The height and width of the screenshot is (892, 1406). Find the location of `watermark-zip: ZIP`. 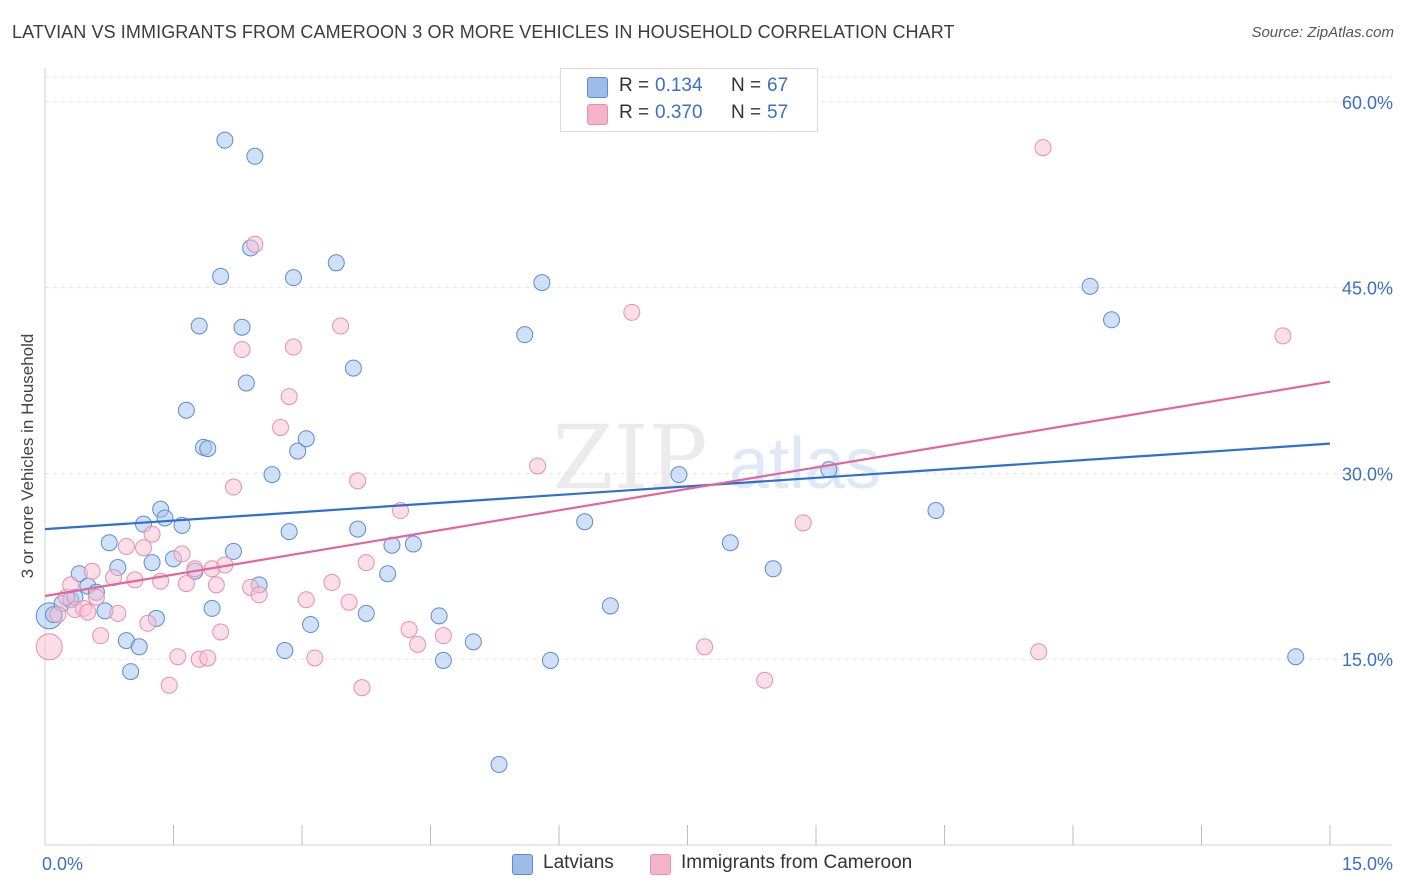

watermark-zip: ZIP is located at coordinates (629, 457).